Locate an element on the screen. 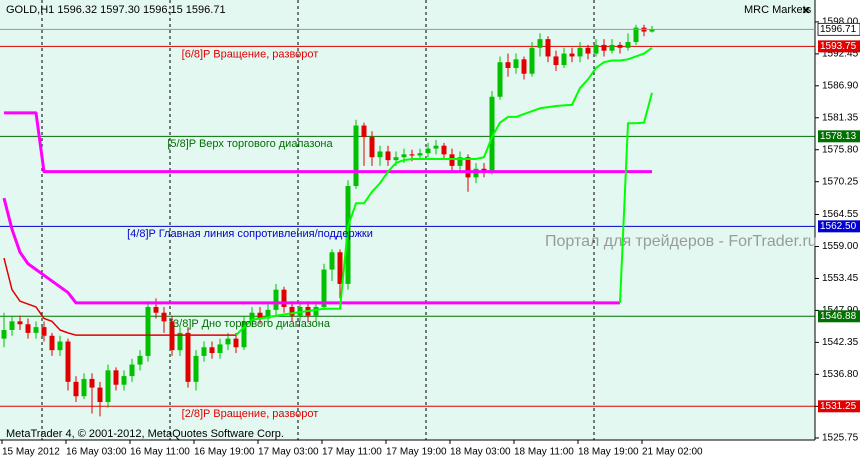 The image size is (860, 460). x-tick-label: 16 May 19:00 is located at coordinates (224, 452).